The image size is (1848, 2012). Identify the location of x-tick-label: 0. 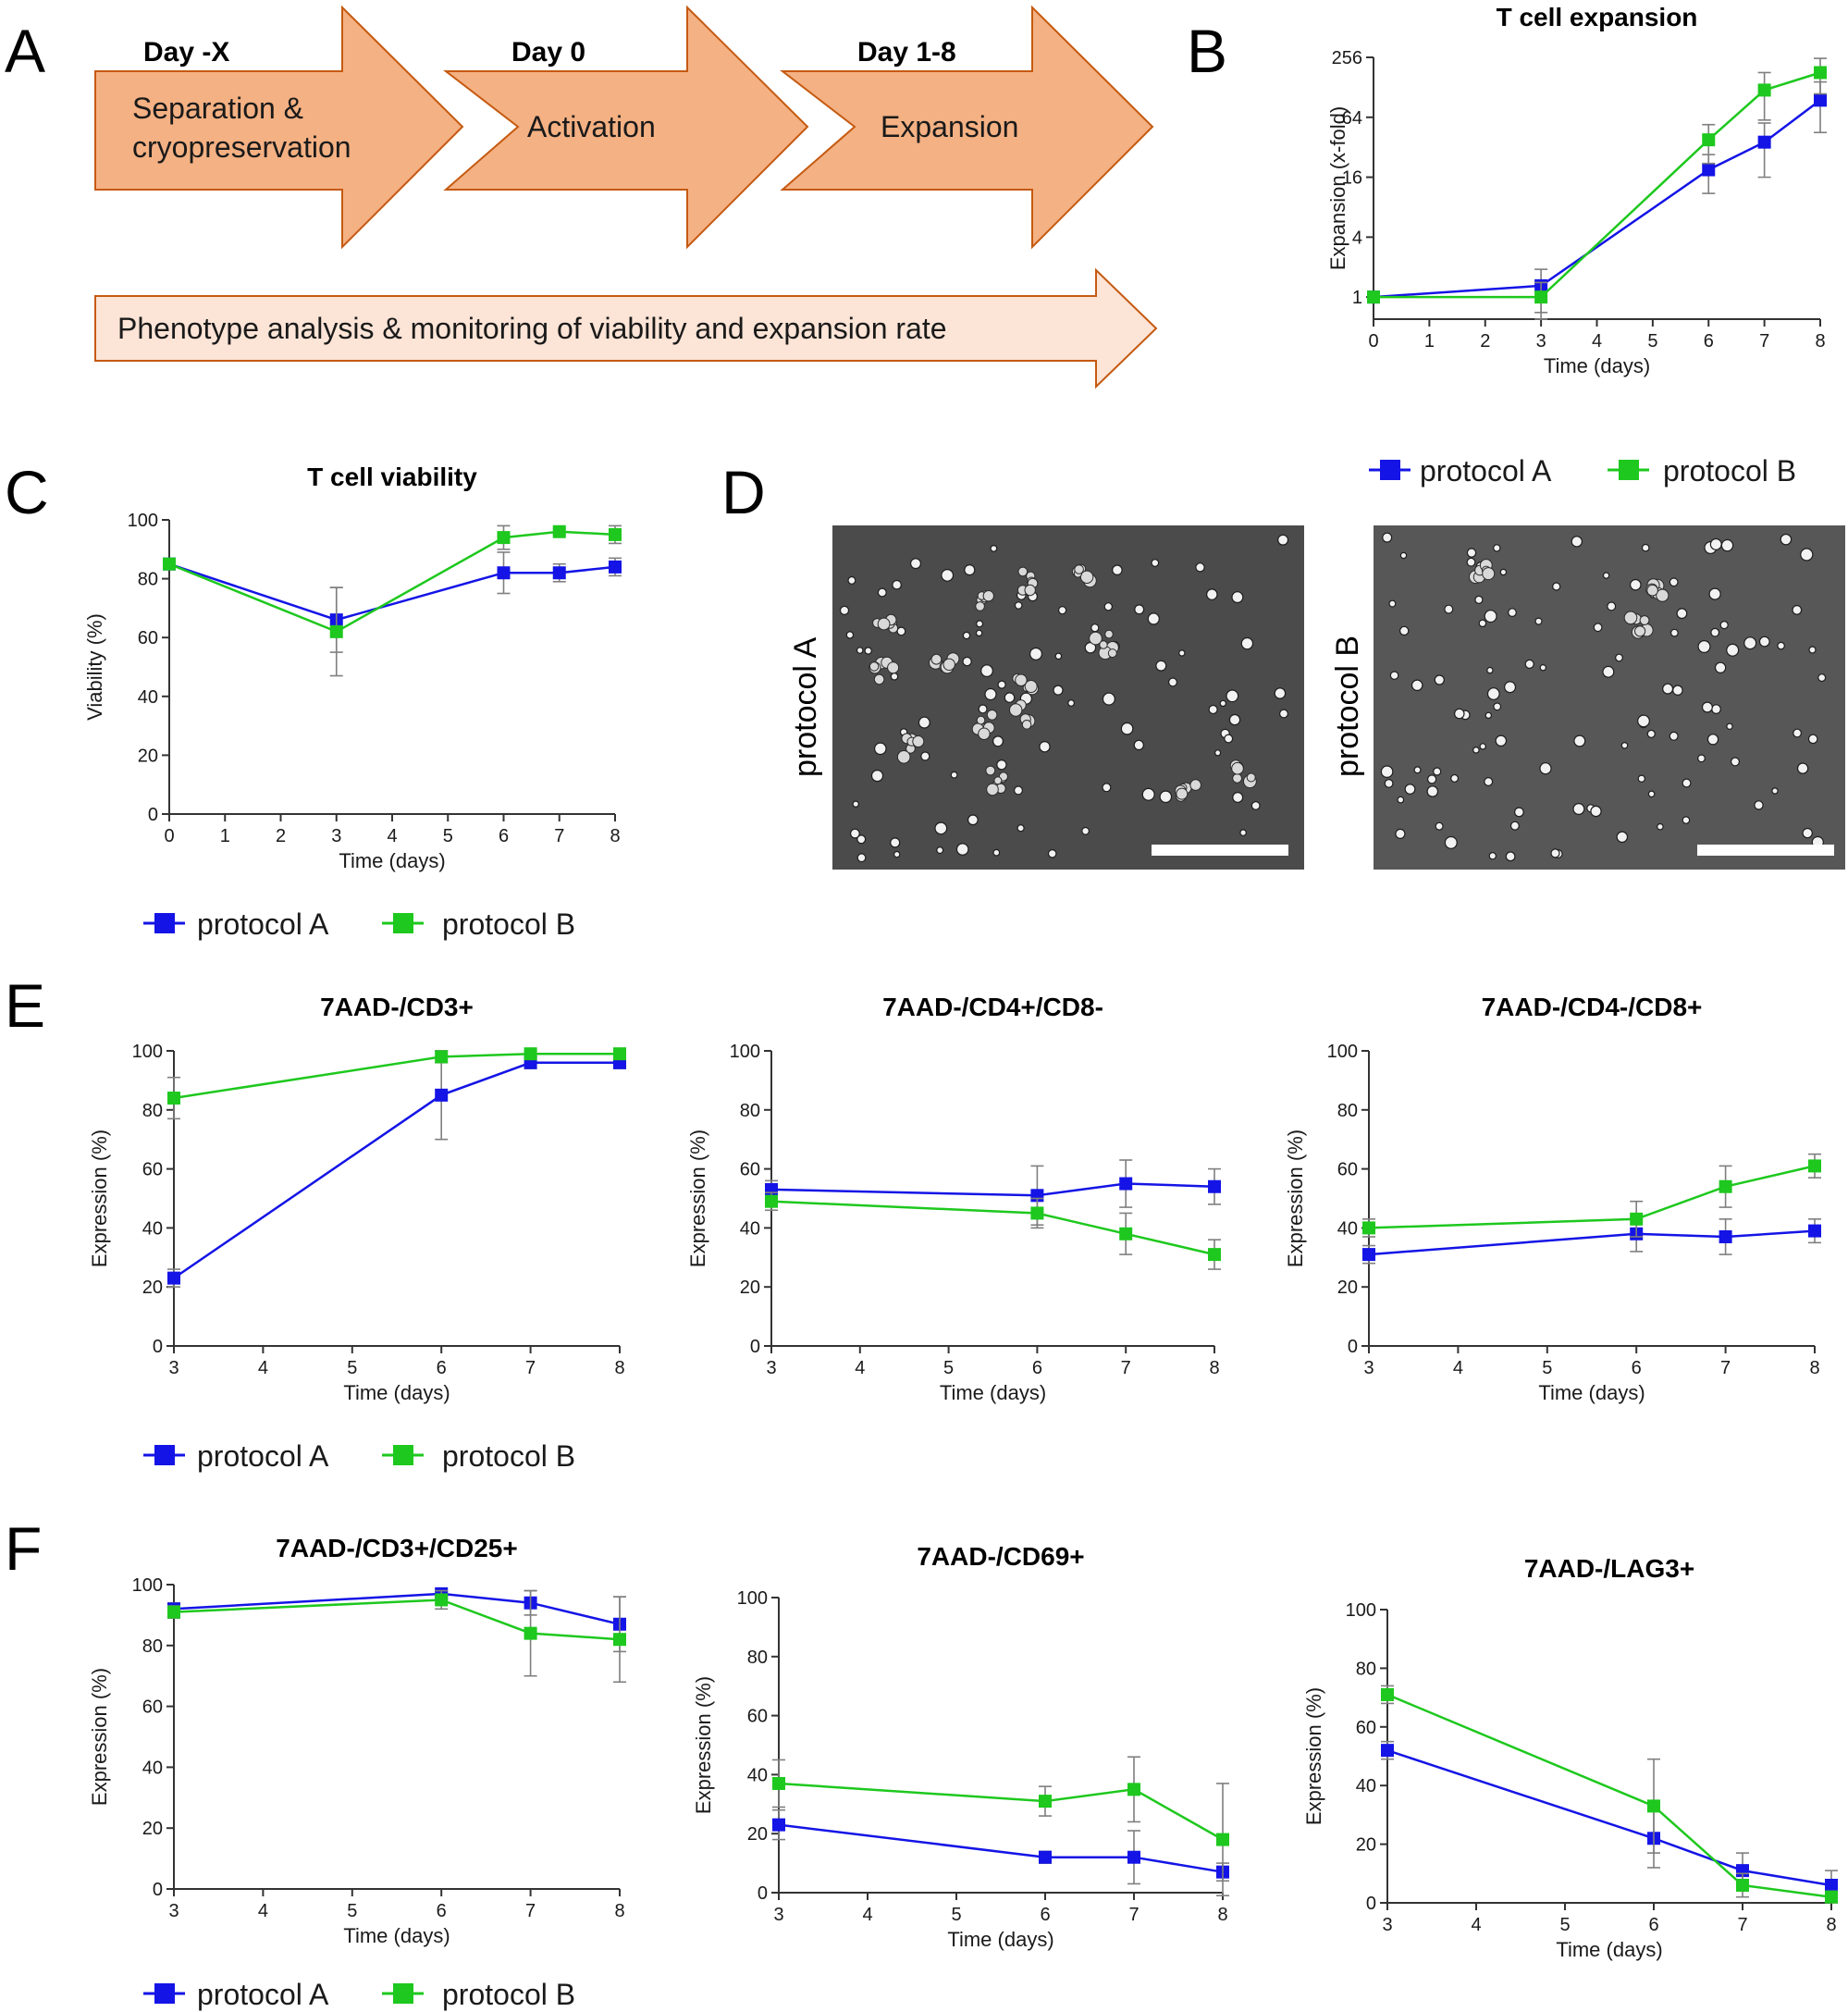
(169, 836).